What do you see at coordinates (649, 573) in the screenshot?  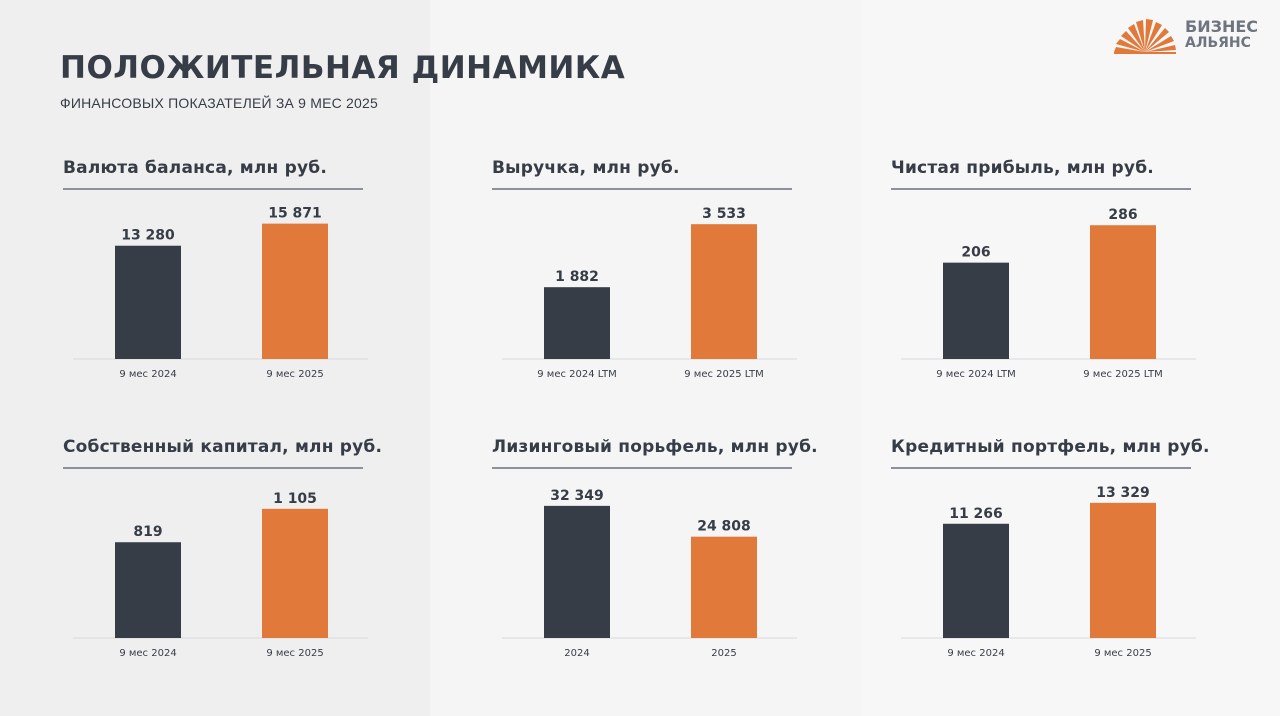 I see `bar-chart-leasing-portfolio: 32 349 2024 24 808 2025` at bounding box center [649, 573].